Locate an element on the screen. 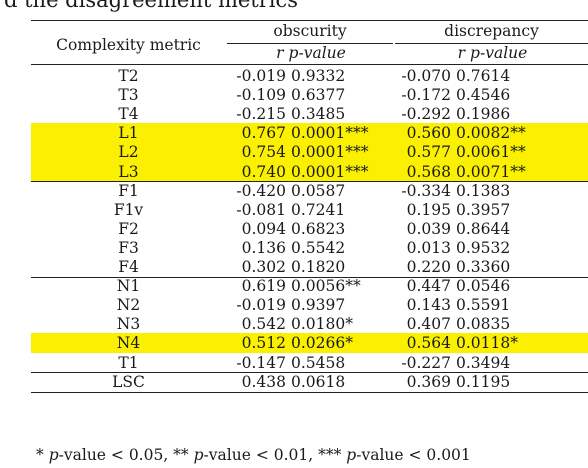  discrepancy-r-cell: -0.227 is located at coordinates (426, 362).